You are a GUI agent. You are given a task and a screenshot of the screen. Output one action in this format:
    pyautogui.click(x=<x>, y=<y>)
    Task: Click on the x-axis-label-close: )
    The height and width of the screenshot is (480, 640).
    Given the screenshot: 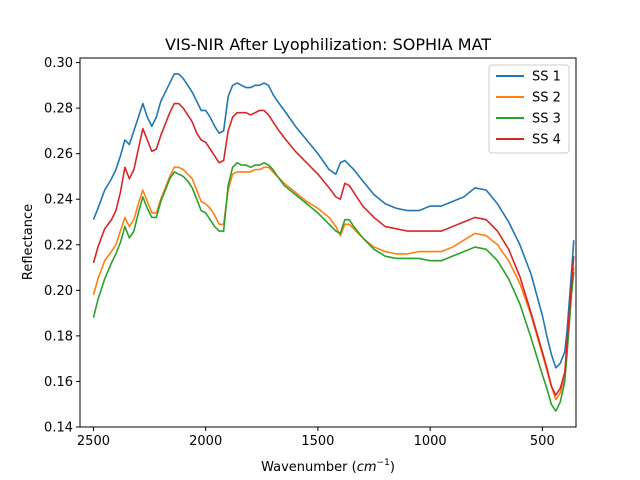 What is the action you would take?
    pyautogui.click(x=392, y=467)
    